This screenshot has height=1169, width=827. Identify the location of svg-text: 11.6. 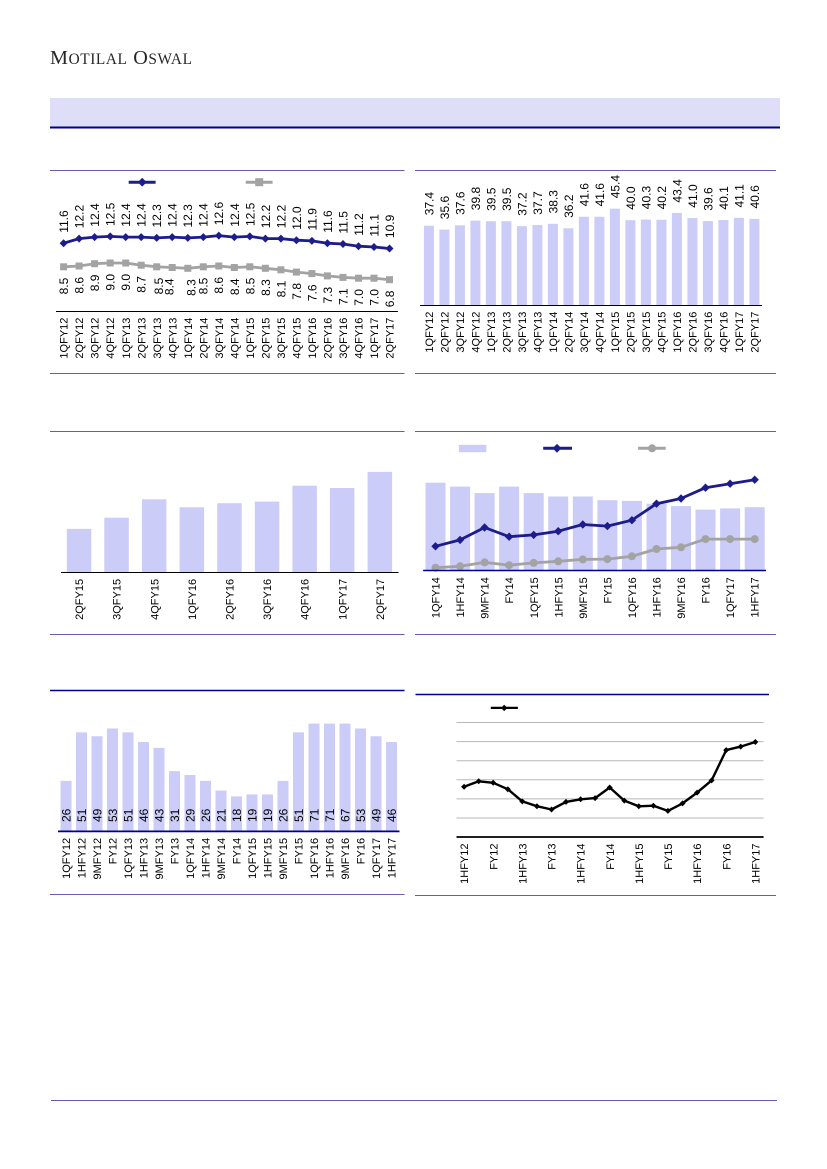
(328, 221).